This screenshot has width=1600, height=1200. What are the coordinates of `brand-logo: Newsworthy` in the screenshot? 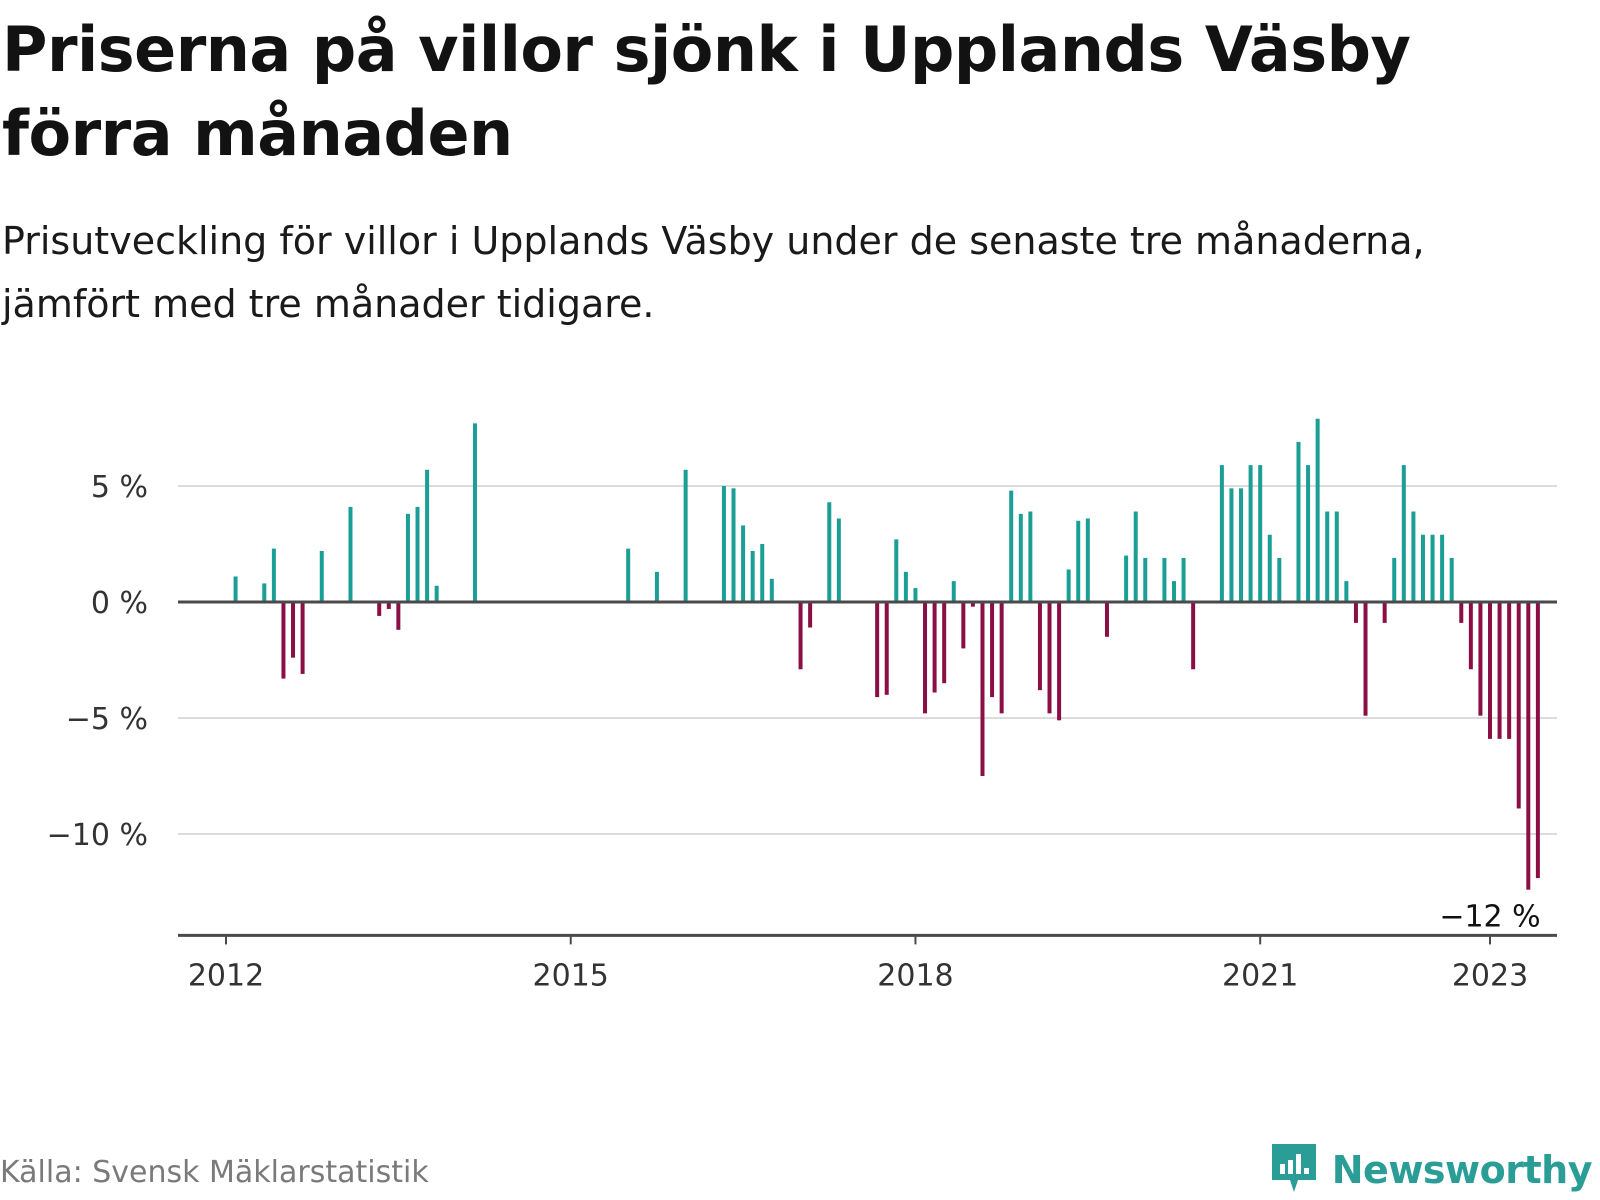 It's located at (1430, 1170).